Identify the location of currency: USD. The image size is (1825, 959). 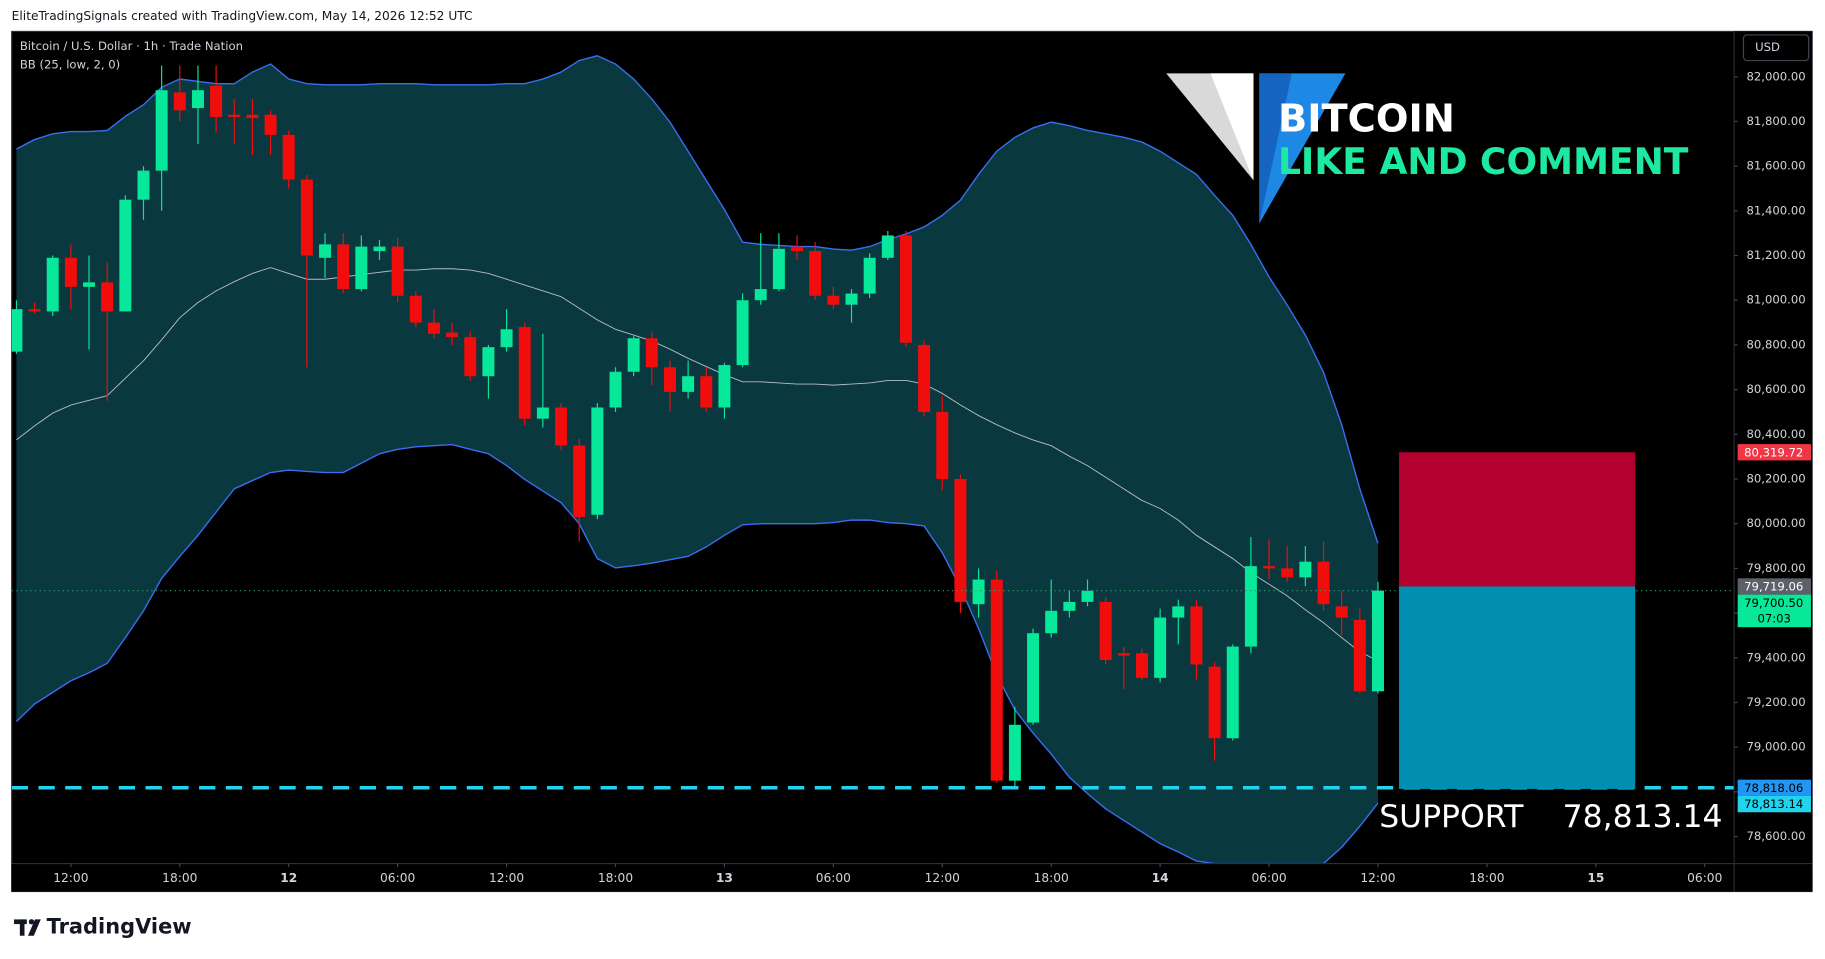
(1767, 47).